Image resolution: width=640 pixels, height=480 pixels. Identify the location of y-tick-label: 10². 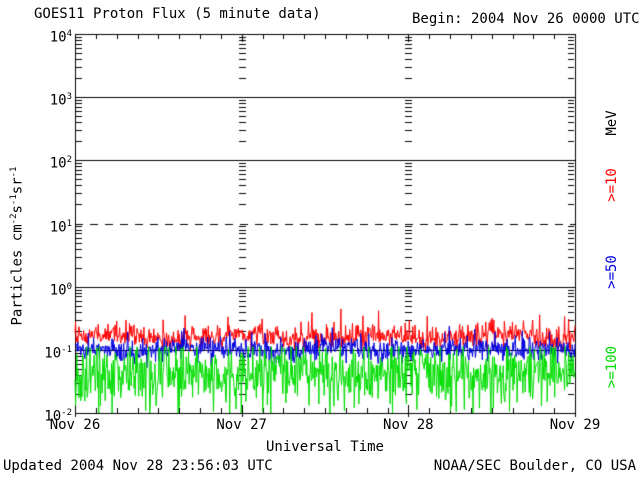
(60, 163).